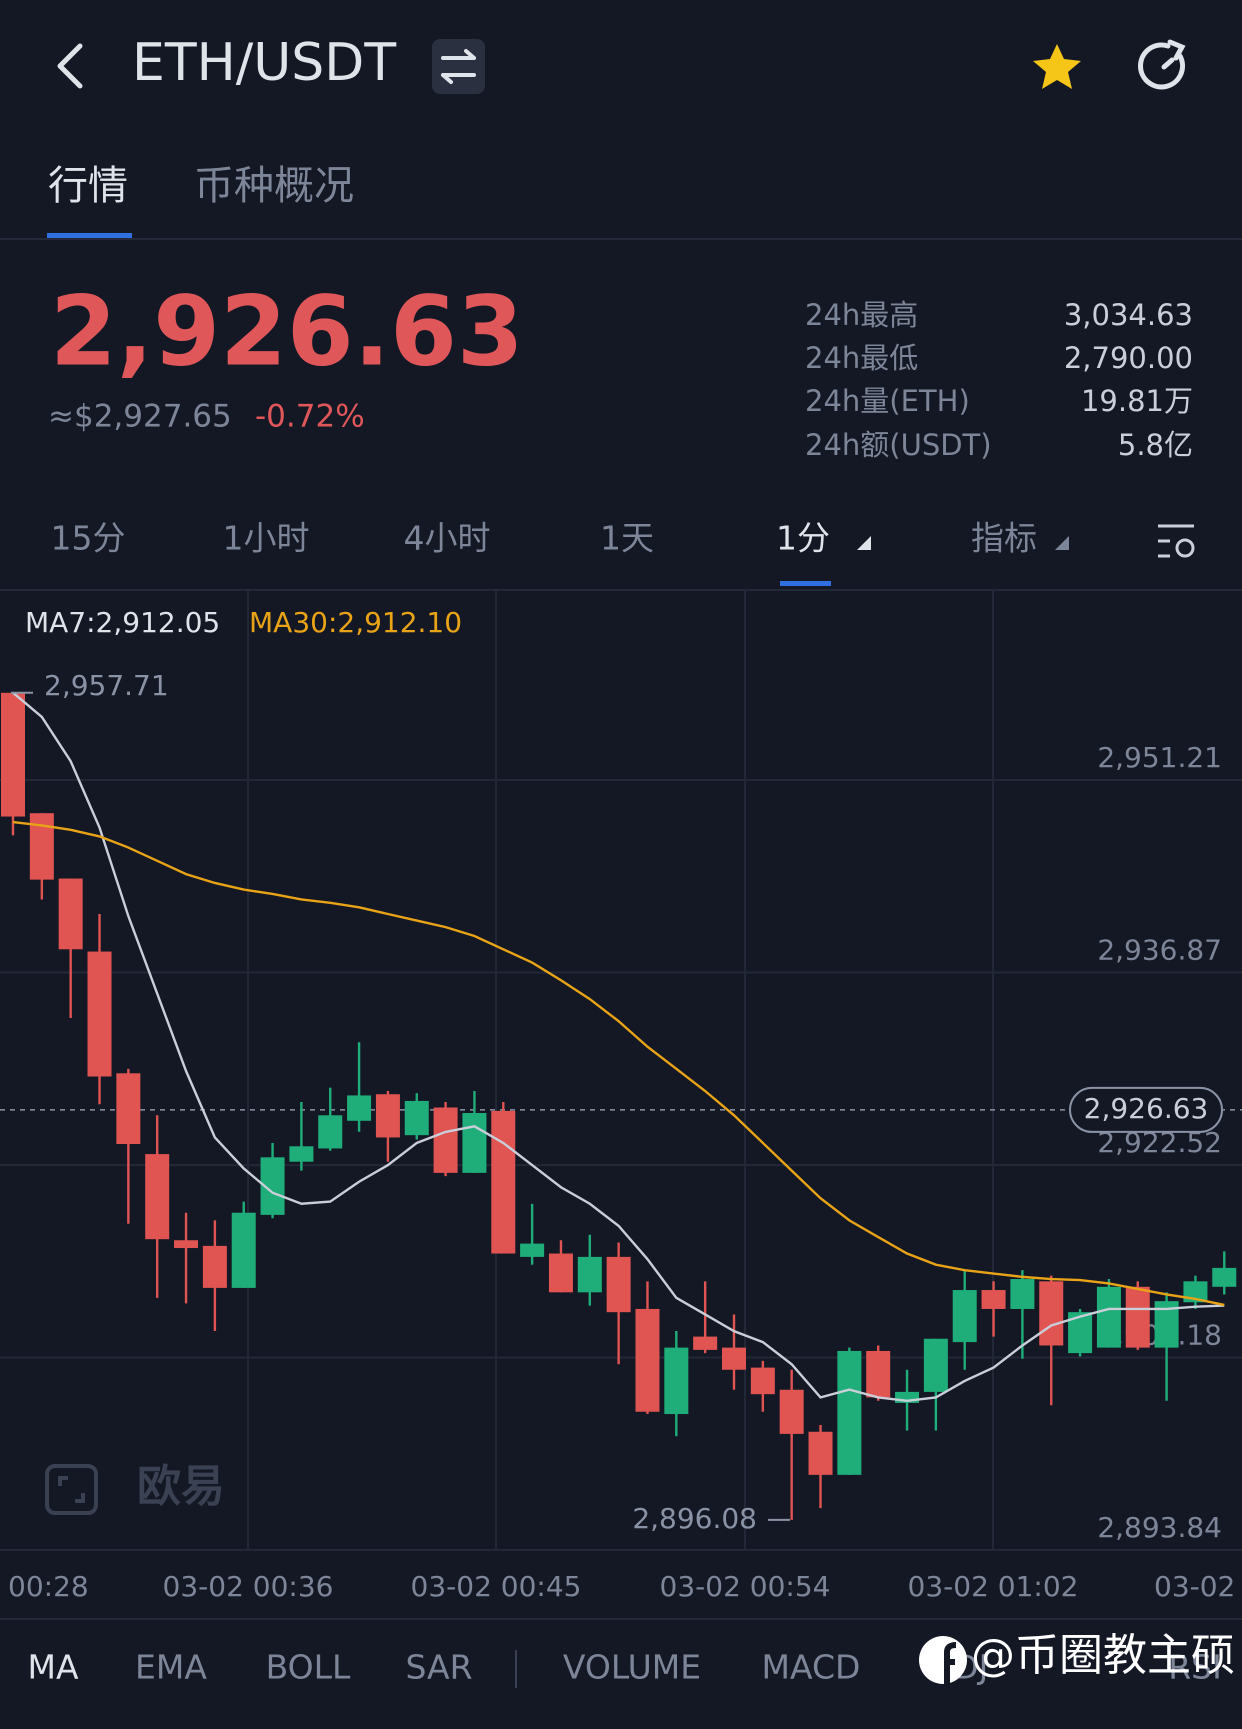  I want to click on watermark-text: @币圈教主硕, so click(1103, 1655).